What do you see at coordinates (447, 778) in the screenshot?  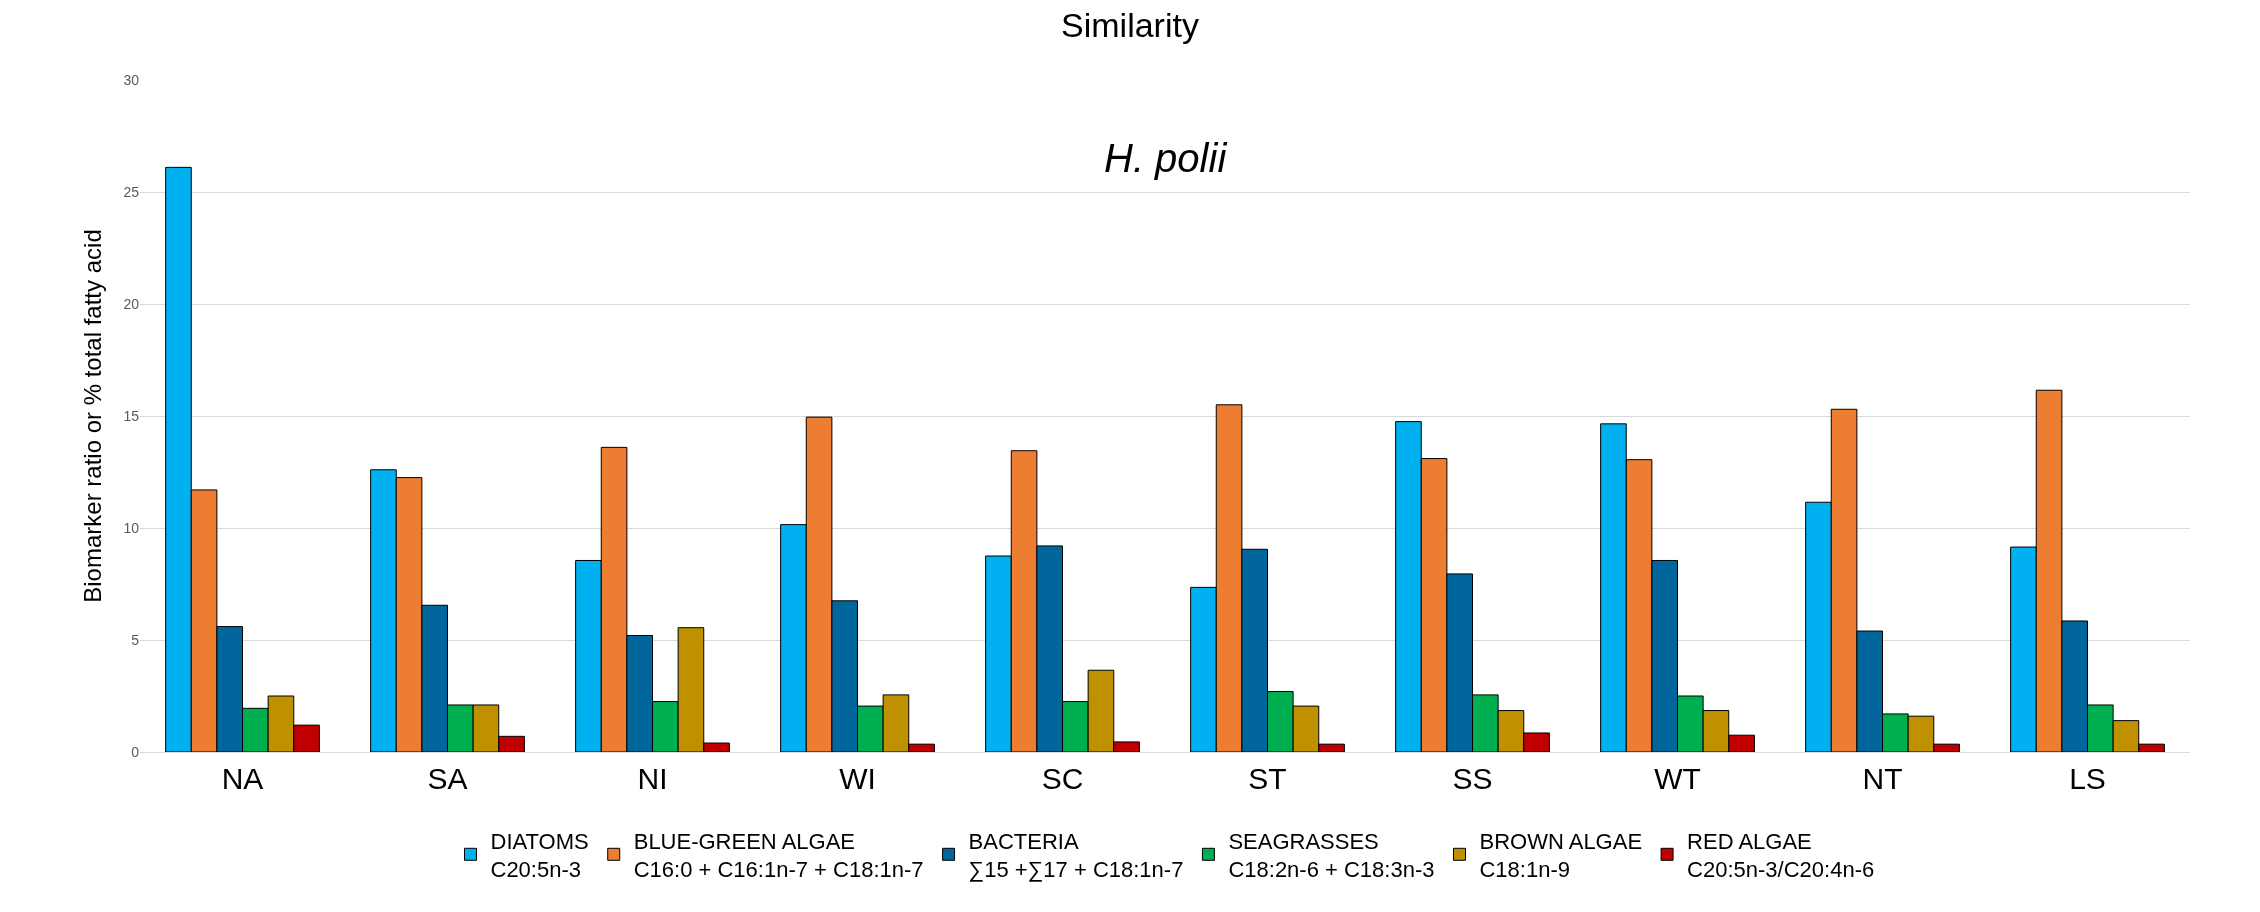 I see `x-tick-label: SA` at bounding box center [447, 778].